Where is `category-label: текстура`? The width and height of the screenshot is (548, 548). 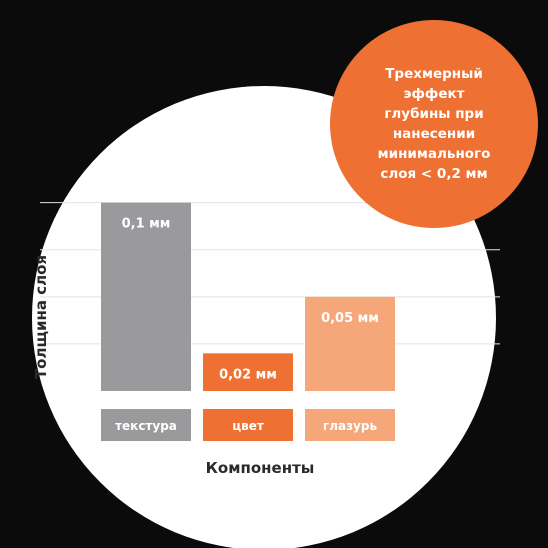 category-label: текстура is located at coordinates (146, 426).